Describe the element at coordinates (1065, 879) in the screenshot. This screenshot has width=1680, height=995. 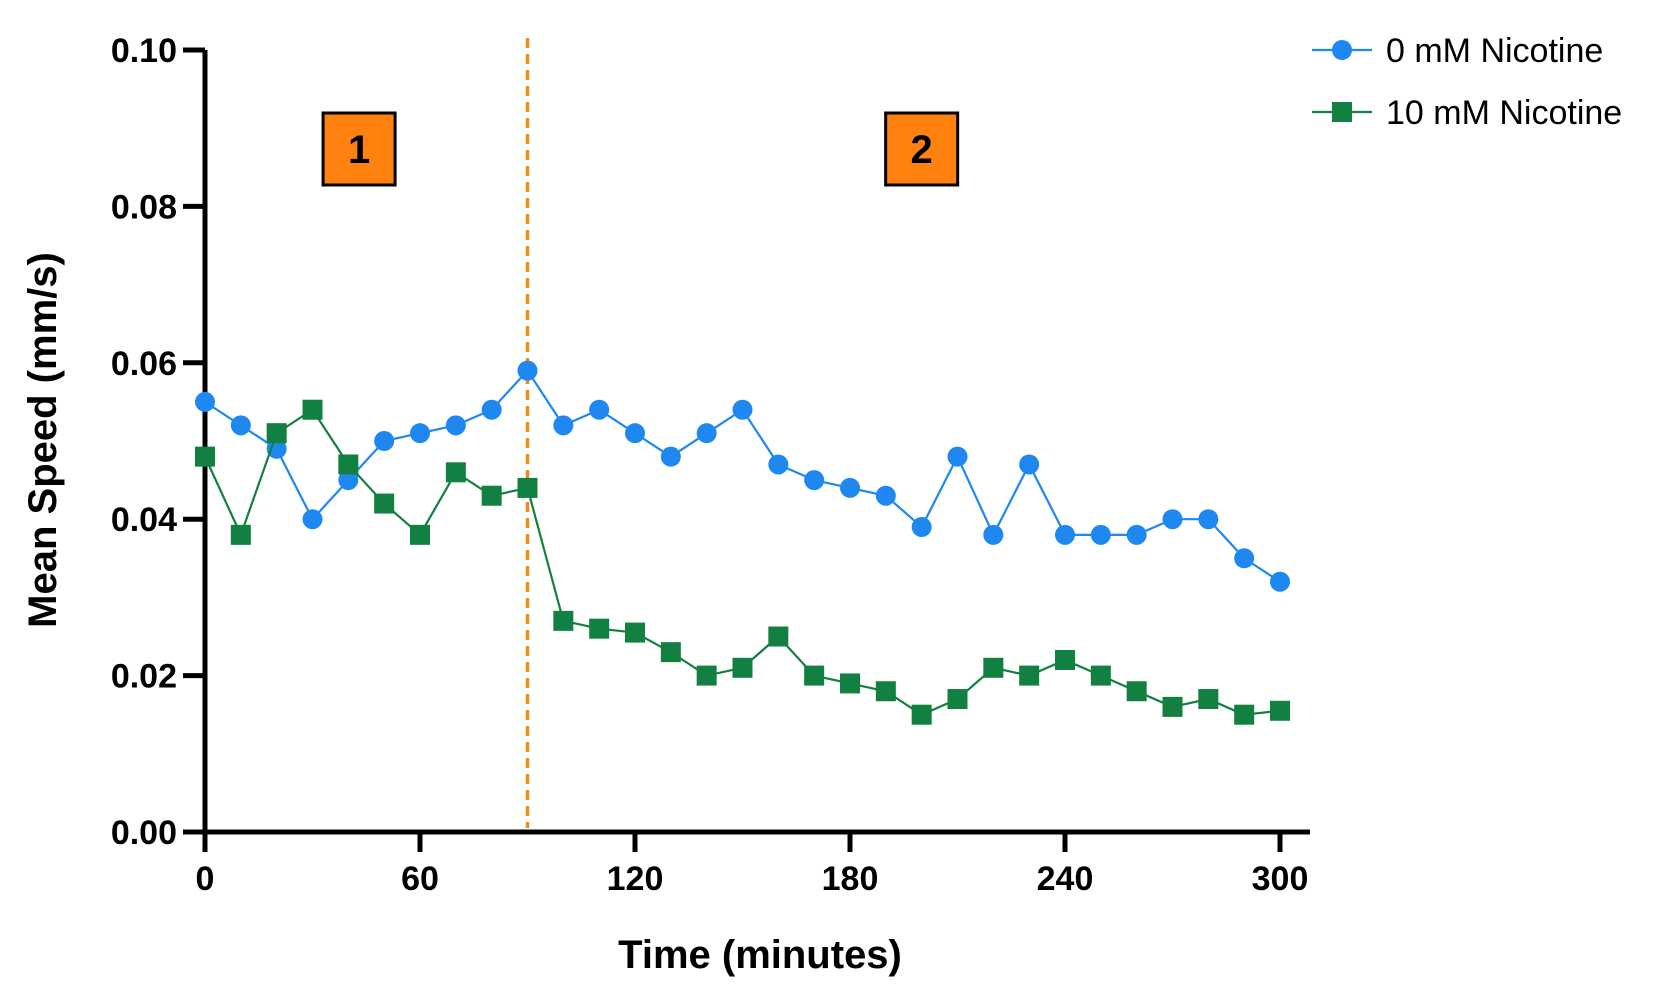
I see `x-tick-label: 240` at that location.